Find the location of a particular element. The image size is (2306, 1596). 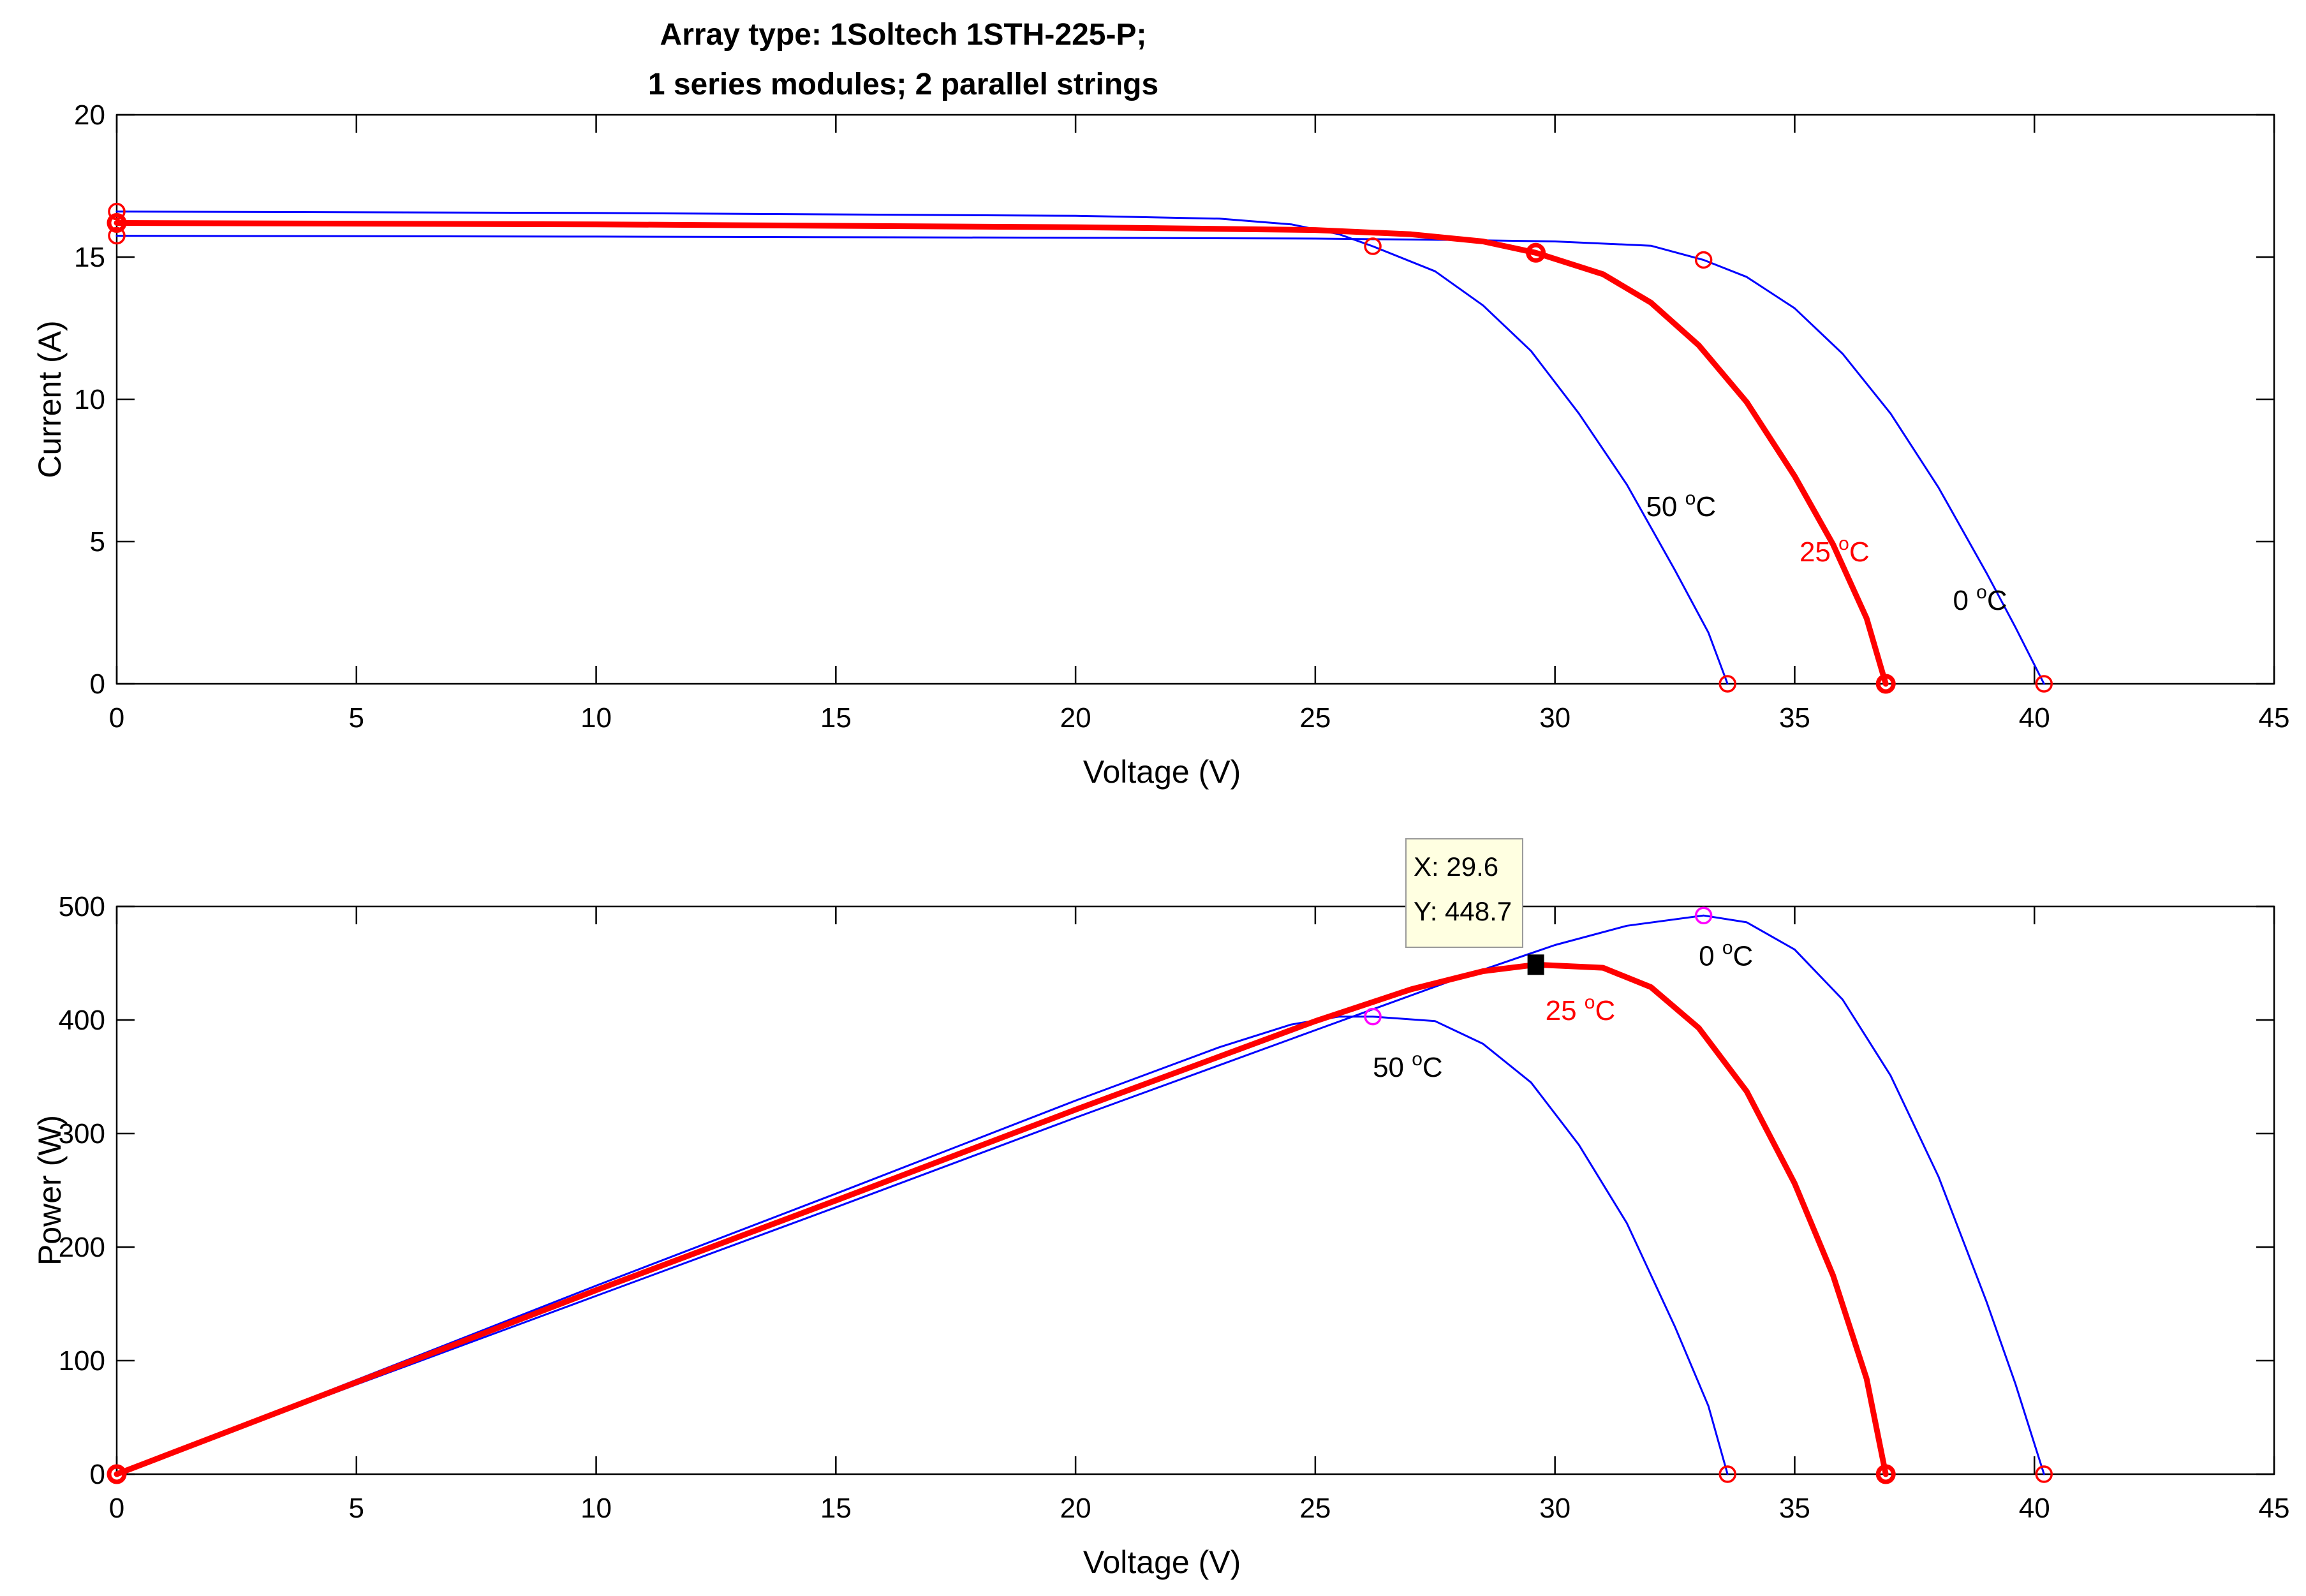

iv-x-tick-label: 5 is located at coordinates (356, 718).